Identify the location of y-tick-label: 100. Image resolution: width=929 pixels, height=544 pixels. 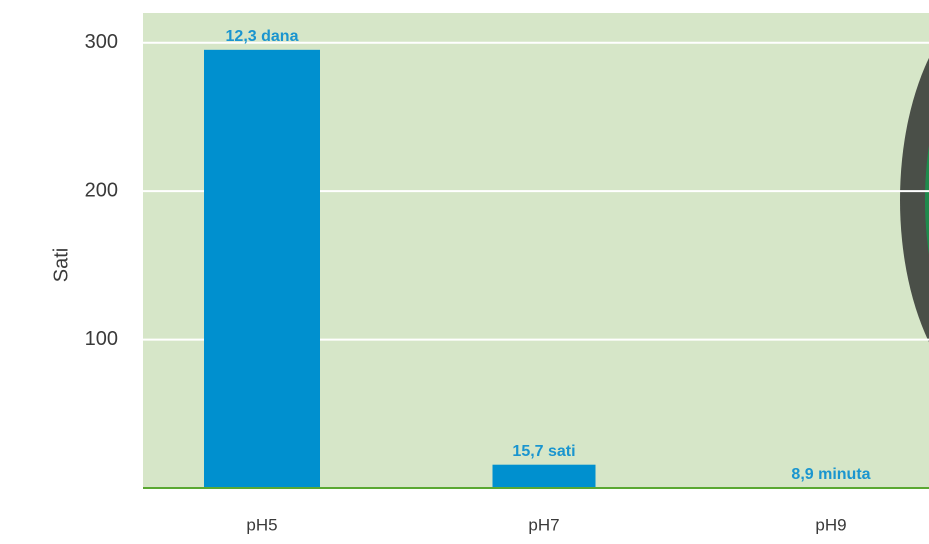
(101, 339).